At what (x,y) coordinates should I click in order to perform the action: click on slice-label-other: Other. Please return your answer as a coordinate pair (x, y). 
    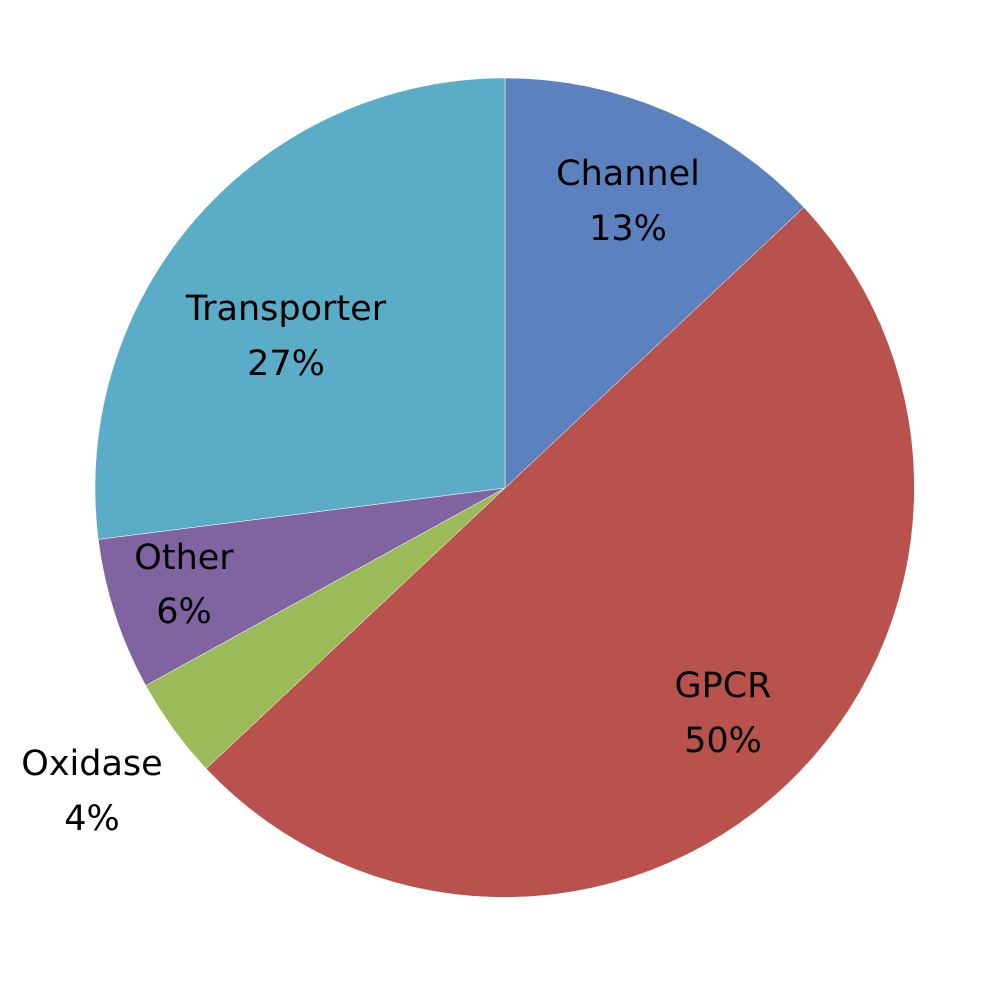
    Looking at the image, I should click on (184, 558).